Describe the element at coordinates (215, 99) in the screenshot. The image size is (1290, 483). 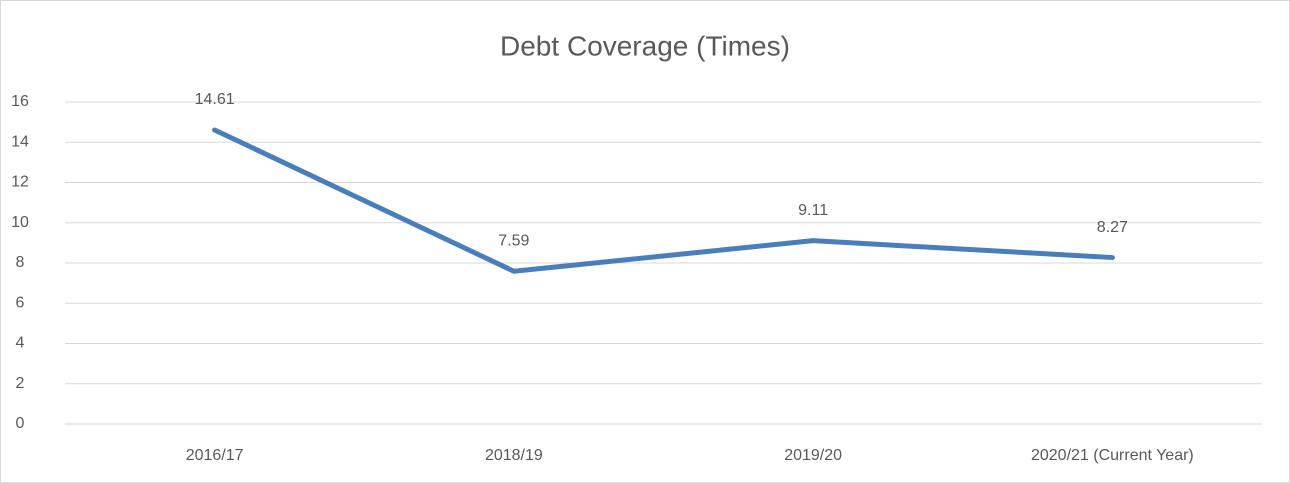
I see `data-label: 14.61` at that location.